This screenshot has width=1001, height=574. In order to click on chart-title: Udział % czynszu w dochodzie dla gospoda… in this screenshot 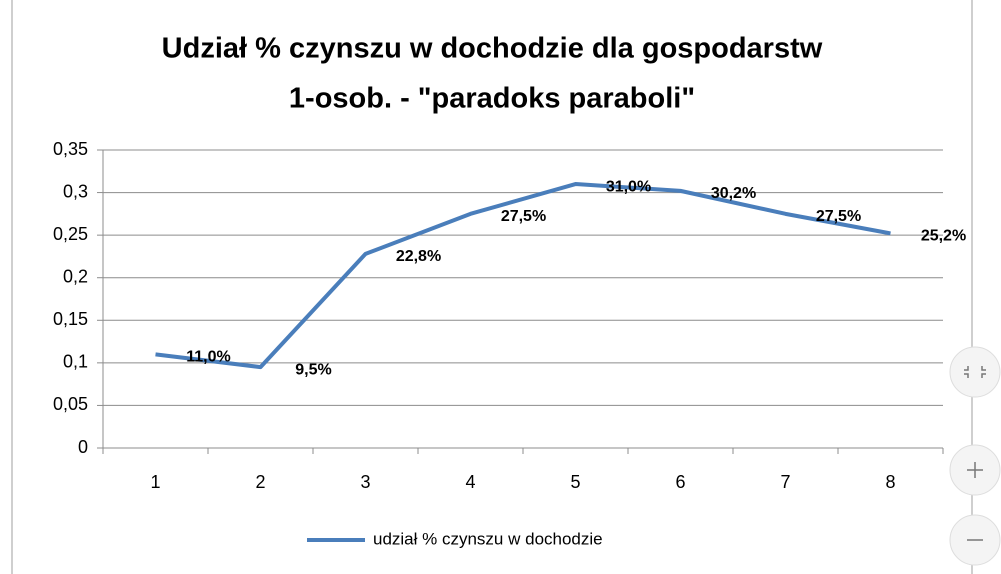, I will do `click(492, 49)`.